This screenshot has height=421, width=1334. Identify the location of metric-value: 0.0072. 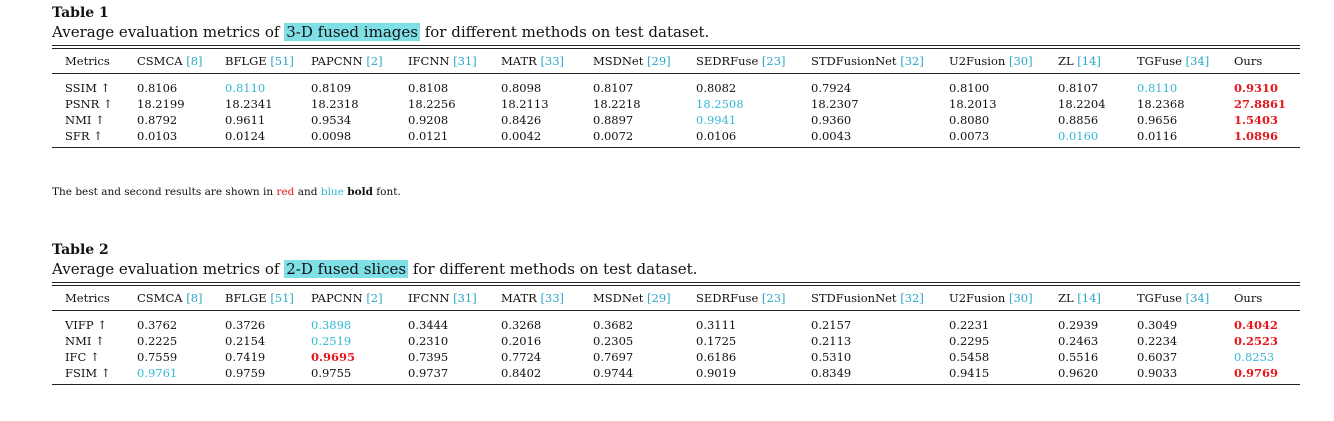
(613, 136).